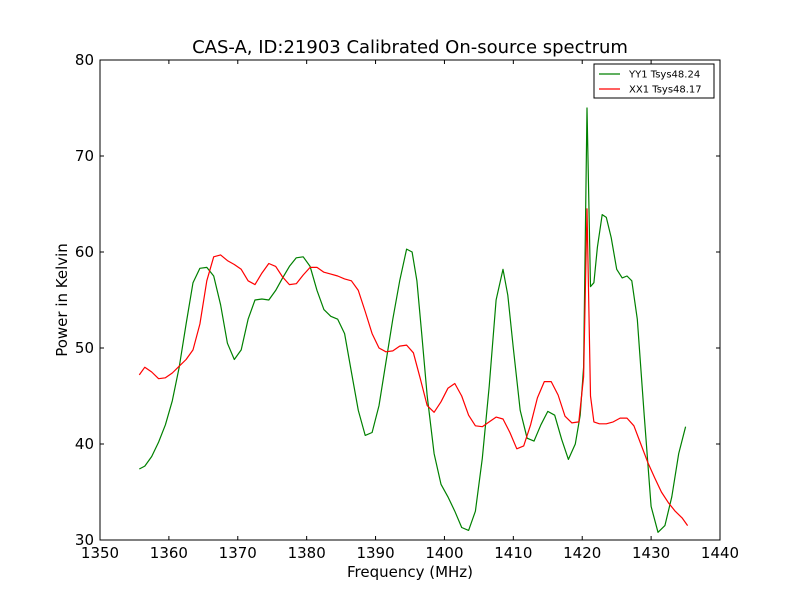 The image size is (800, 600). What do you see at coordinates (84, 444) in the screenshot?
I see `y-tick-label: 40` at bounding box center [84, 444].